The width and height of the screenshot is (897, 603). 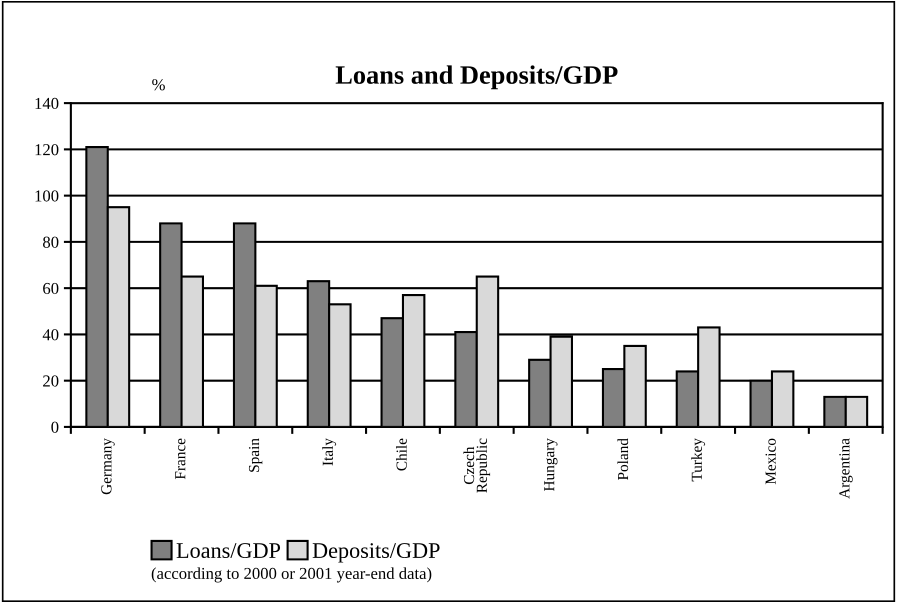 I want to click on chart-title: Loans and Deposits/GDP, so click(x=477, y=77).